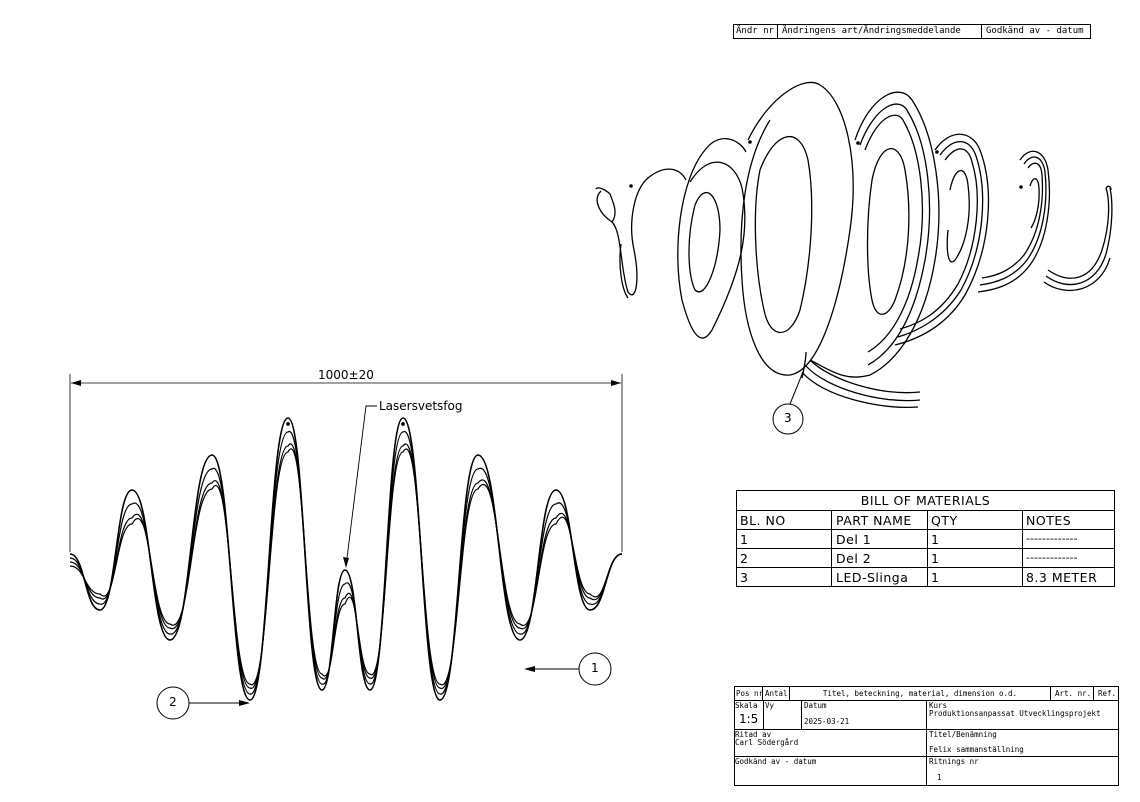 The height and width of the screenshot is (802, 1140). Describe the element at coordinates (421, 406) in the screenshot. I see `weld-note: Lasersvetsfog` at that location.